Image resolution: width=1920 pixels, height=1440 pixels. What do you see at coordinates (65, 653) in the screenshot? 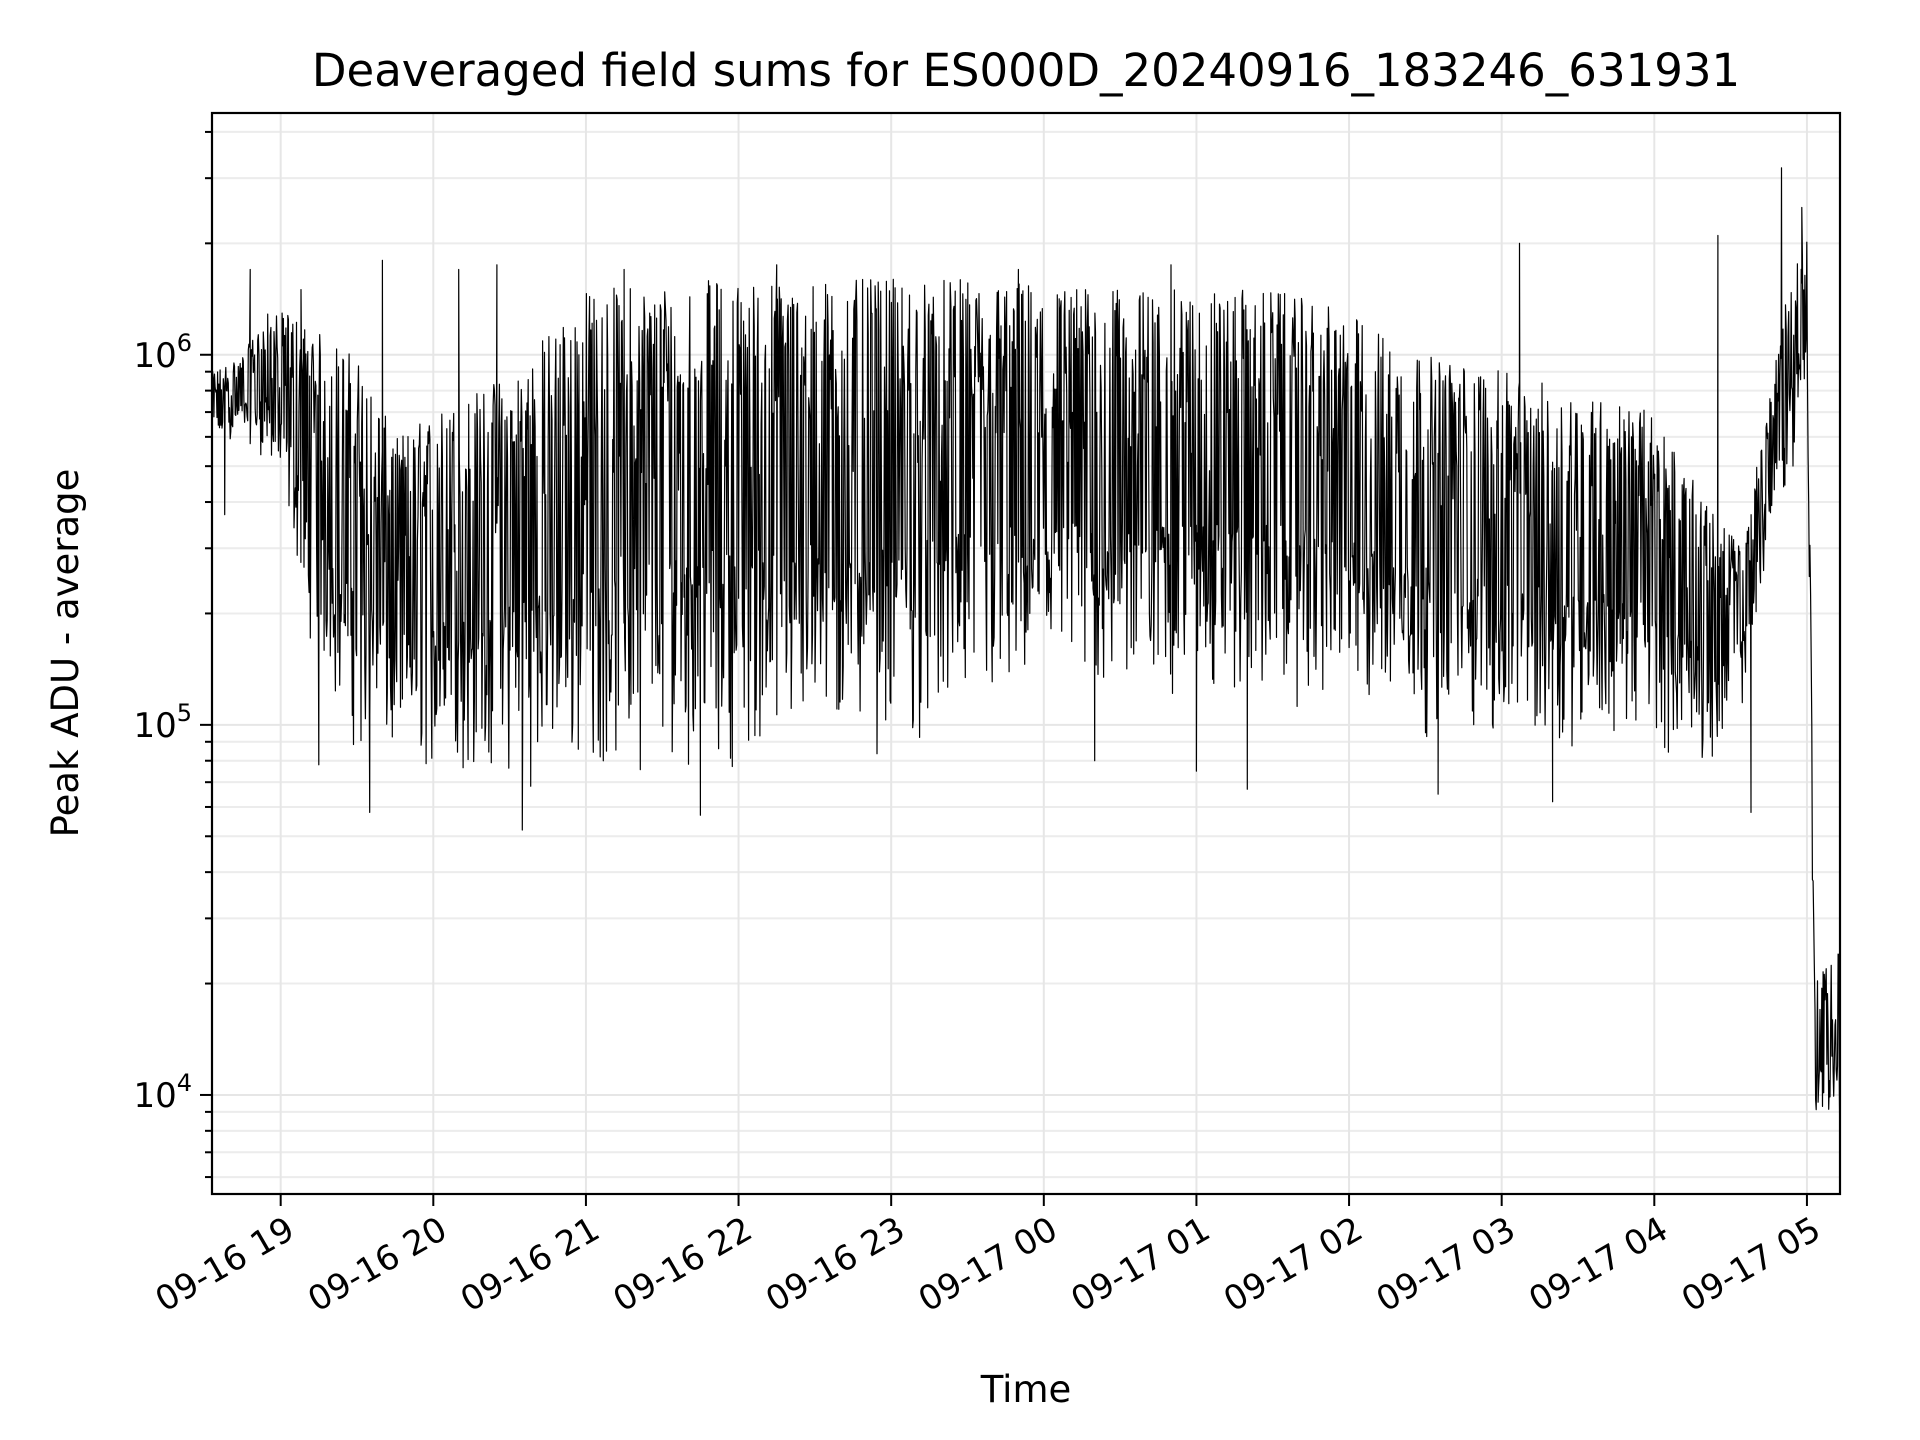
I see `y-axis-label: Peak ADU - average` at bounding box center [65, 653].